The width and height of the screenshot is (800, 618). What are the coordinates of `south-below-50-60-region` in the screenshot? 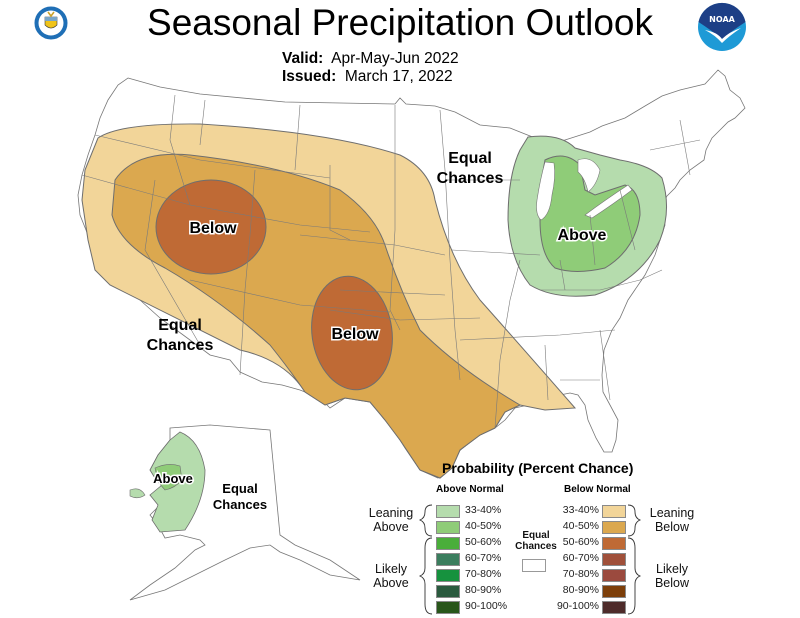 It's located at (352, 333).